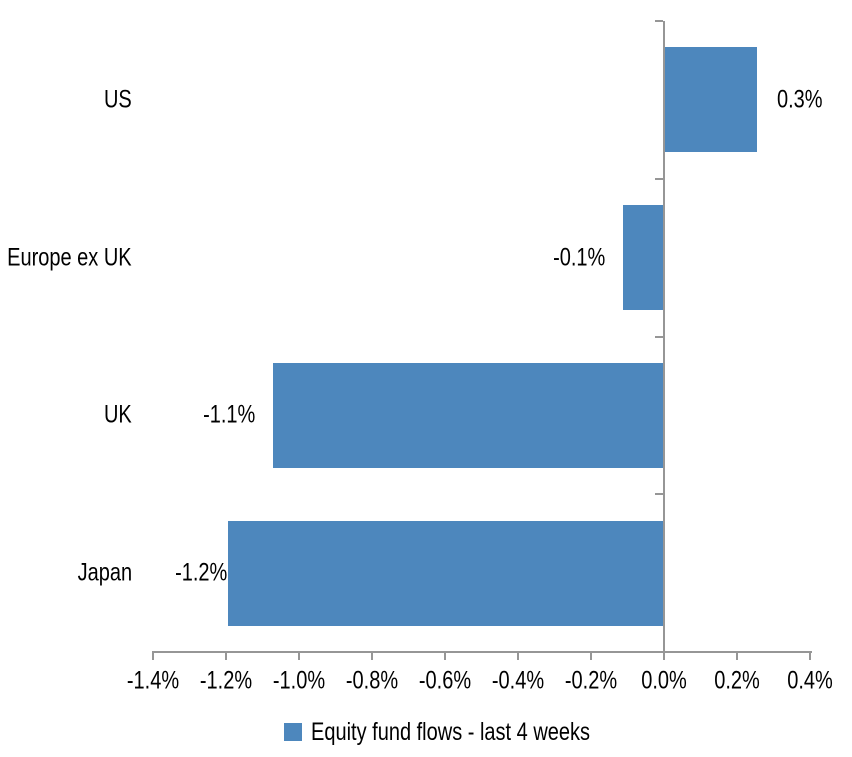  Describe the element at coordinates (737, 680) in the screenshot. I see `x-tick-label: 0.2%` at that location.